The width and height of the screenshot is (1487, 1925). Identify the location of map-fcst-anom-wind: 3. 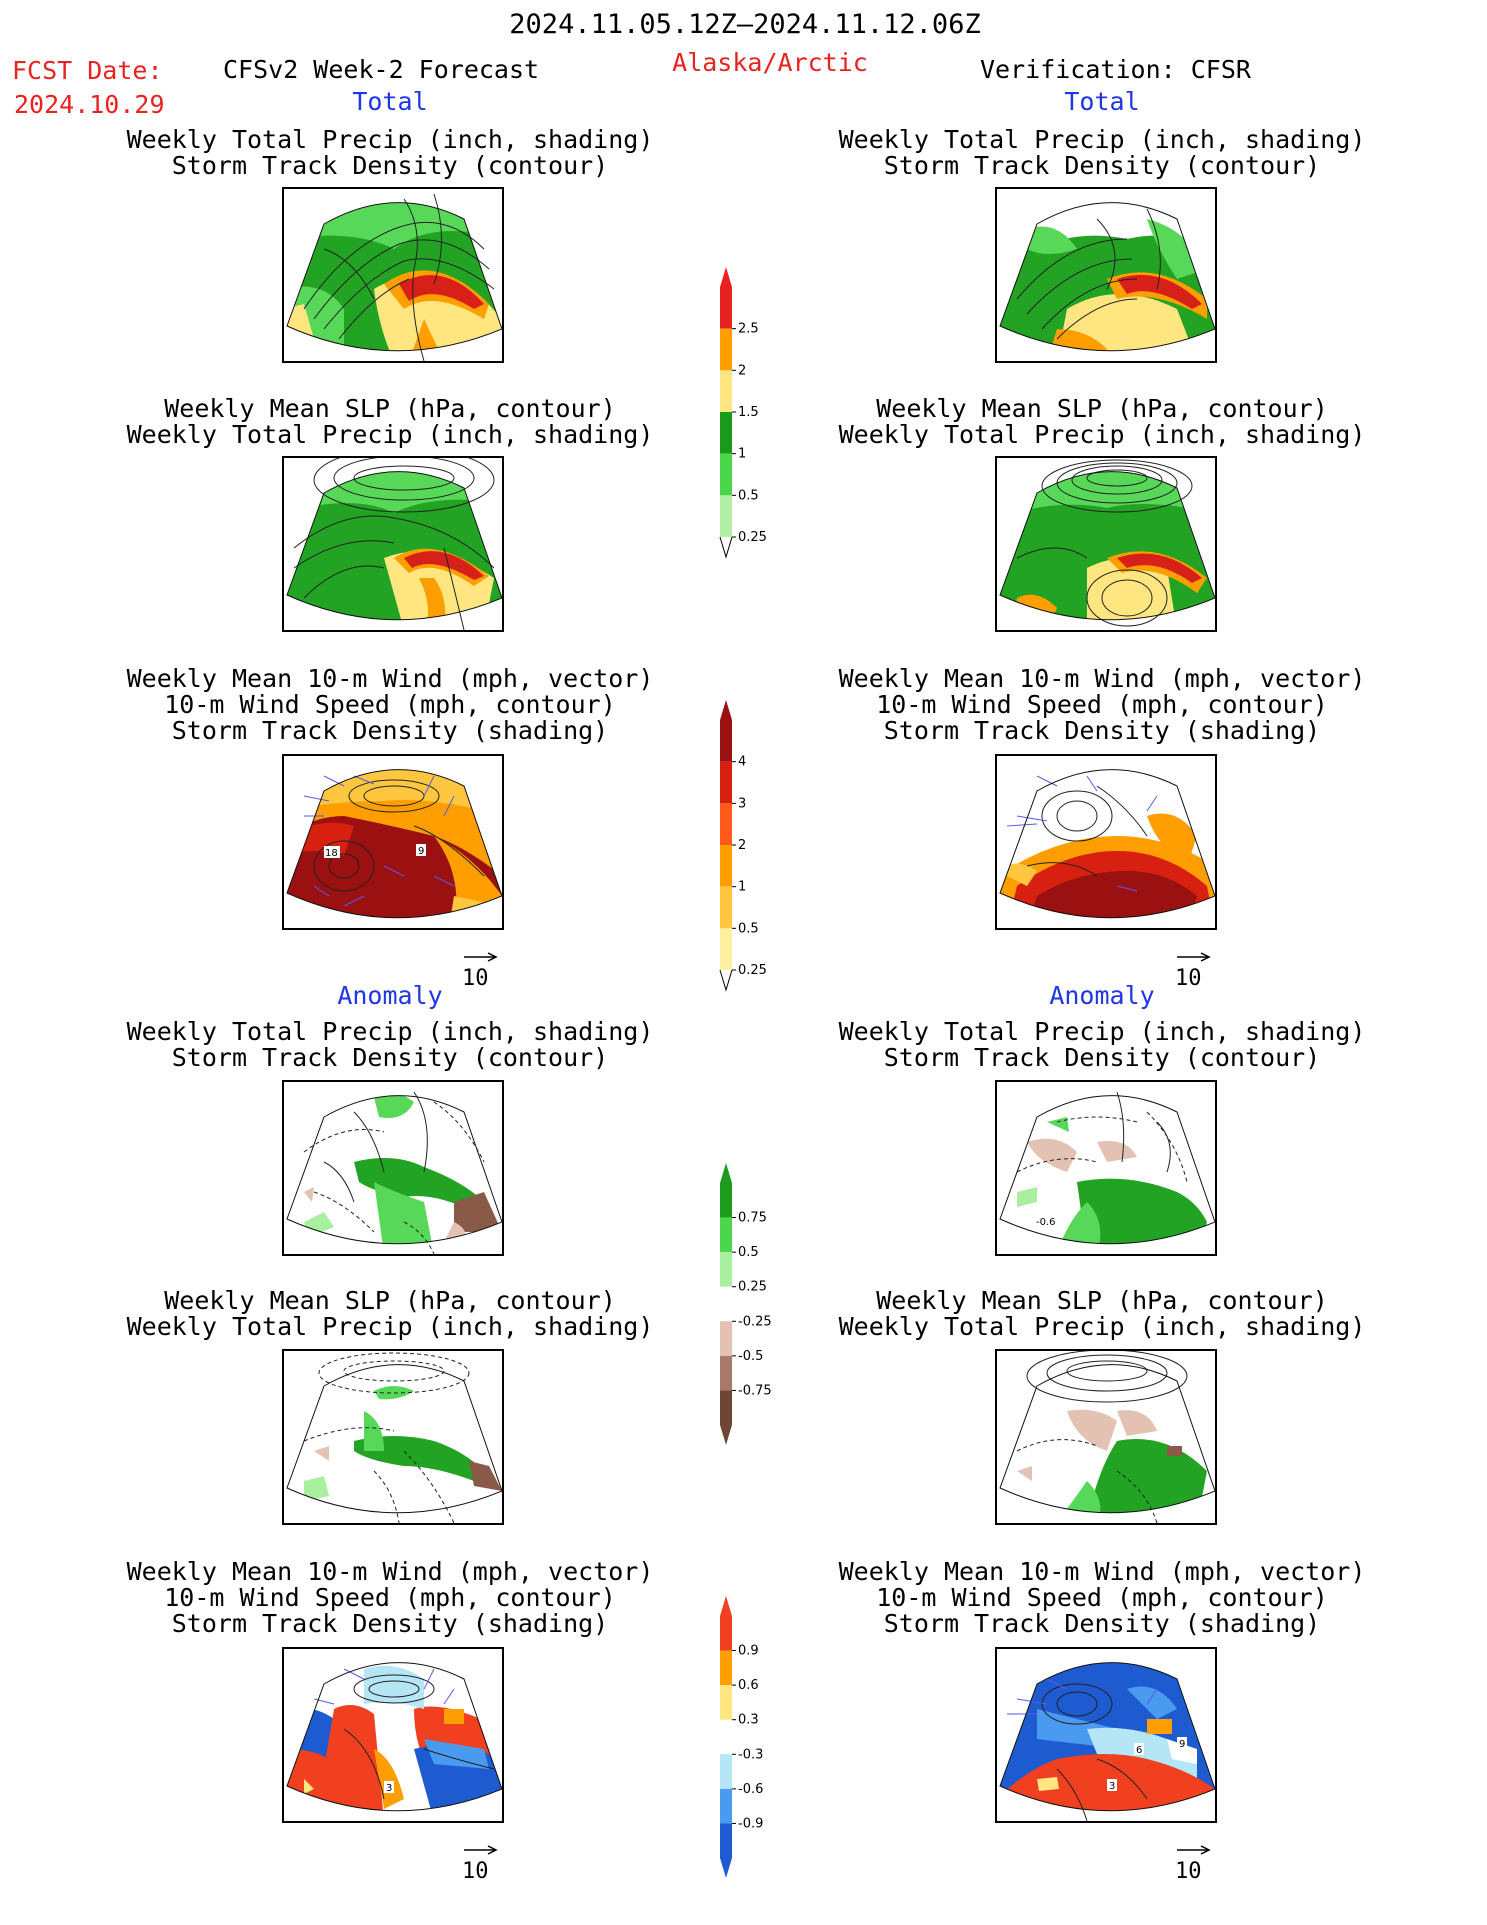
(393, 1735).